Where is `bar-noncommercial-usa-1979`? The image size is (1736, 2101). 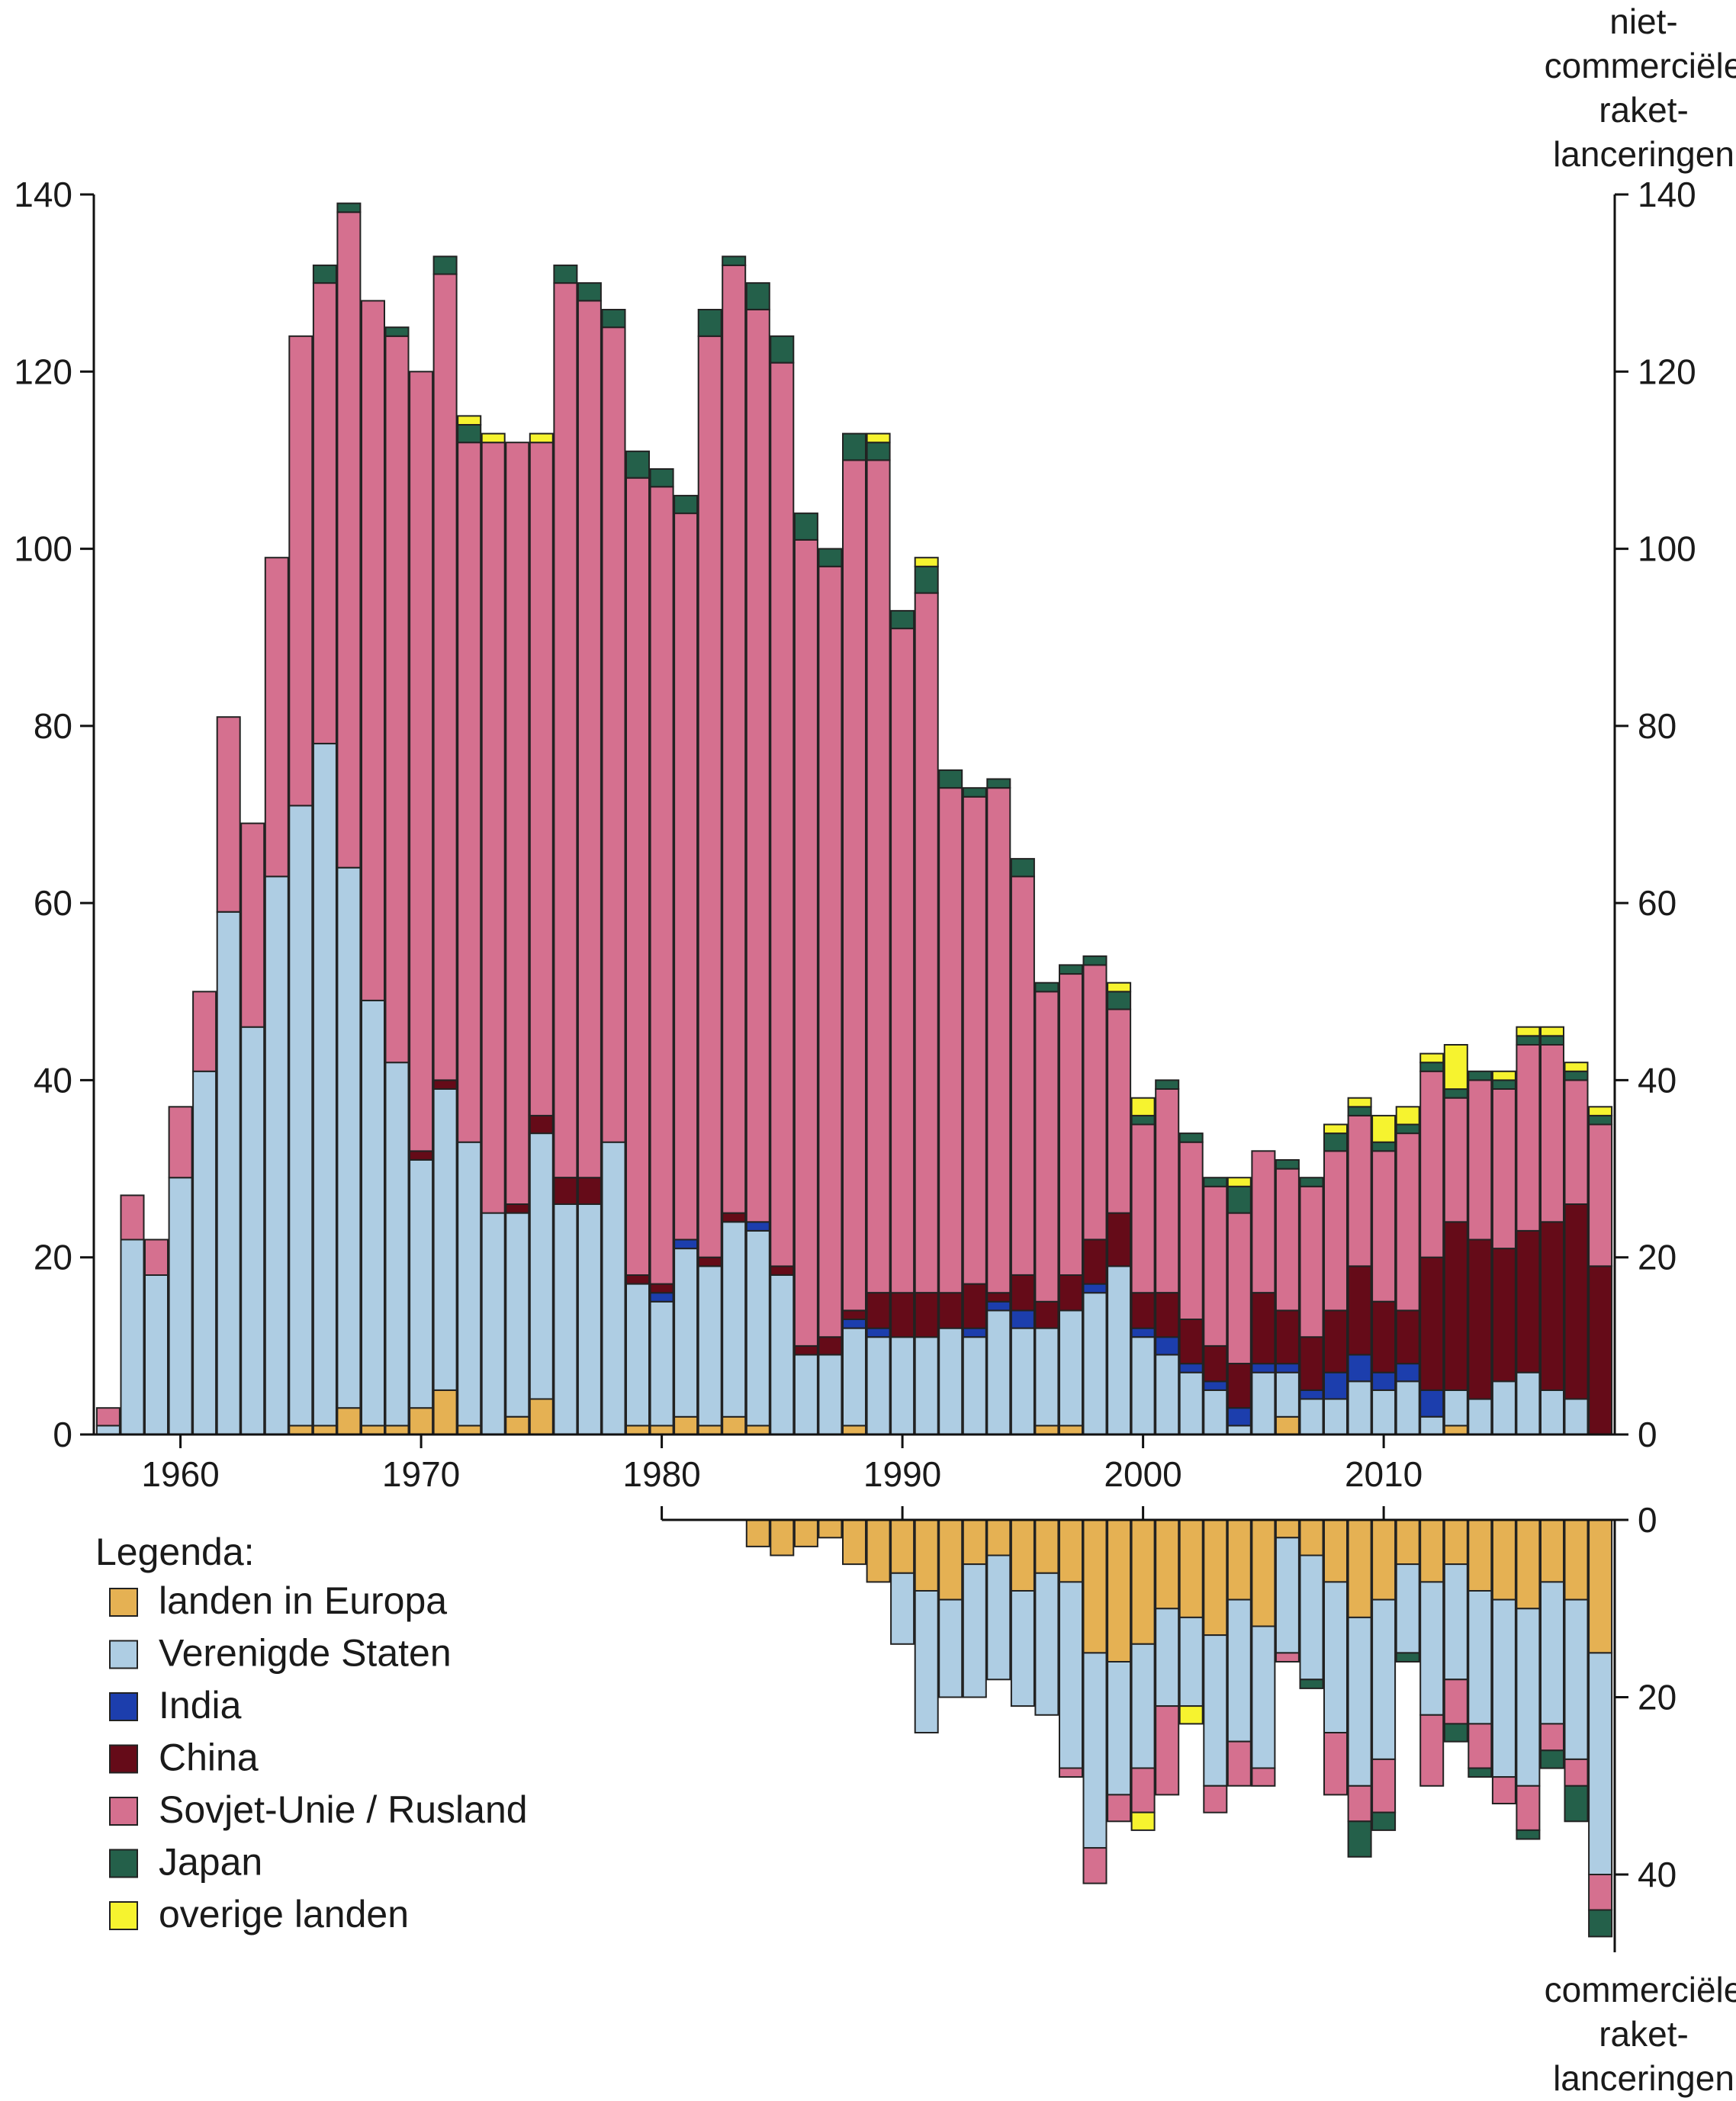 bar-noncommercial-usa-1979 is located at coordinates (637, 1355).